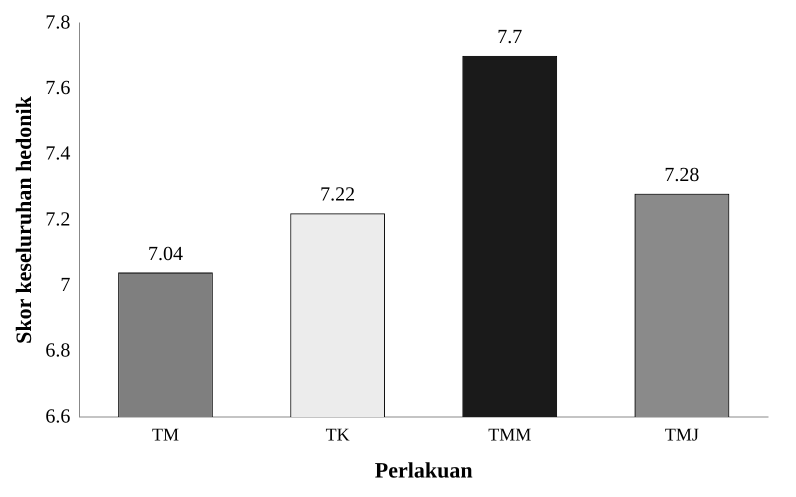  I want to click on x-tick-label: TMJ, so click(681, 434).